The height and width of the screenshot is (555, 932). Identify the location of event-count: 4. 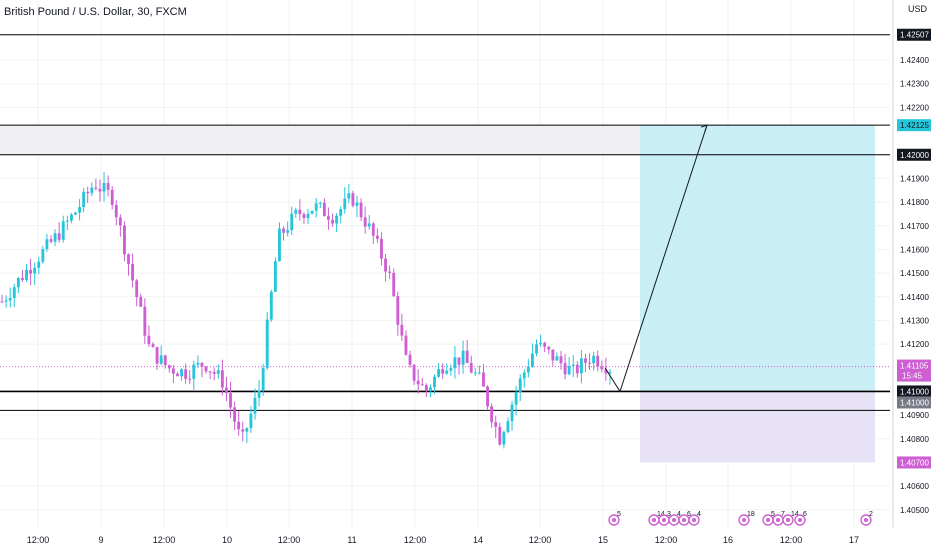
(679, 514).